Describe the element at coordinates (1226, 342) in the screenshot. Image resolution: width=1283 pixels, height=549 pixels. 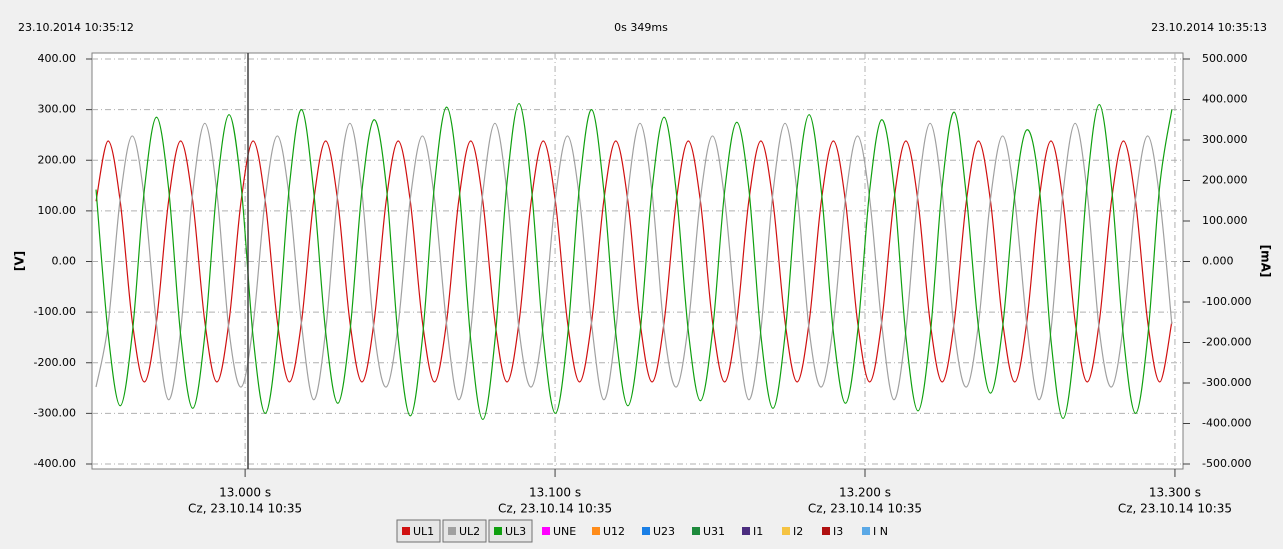
I see `y2-tick-label: -200.000` at that location.